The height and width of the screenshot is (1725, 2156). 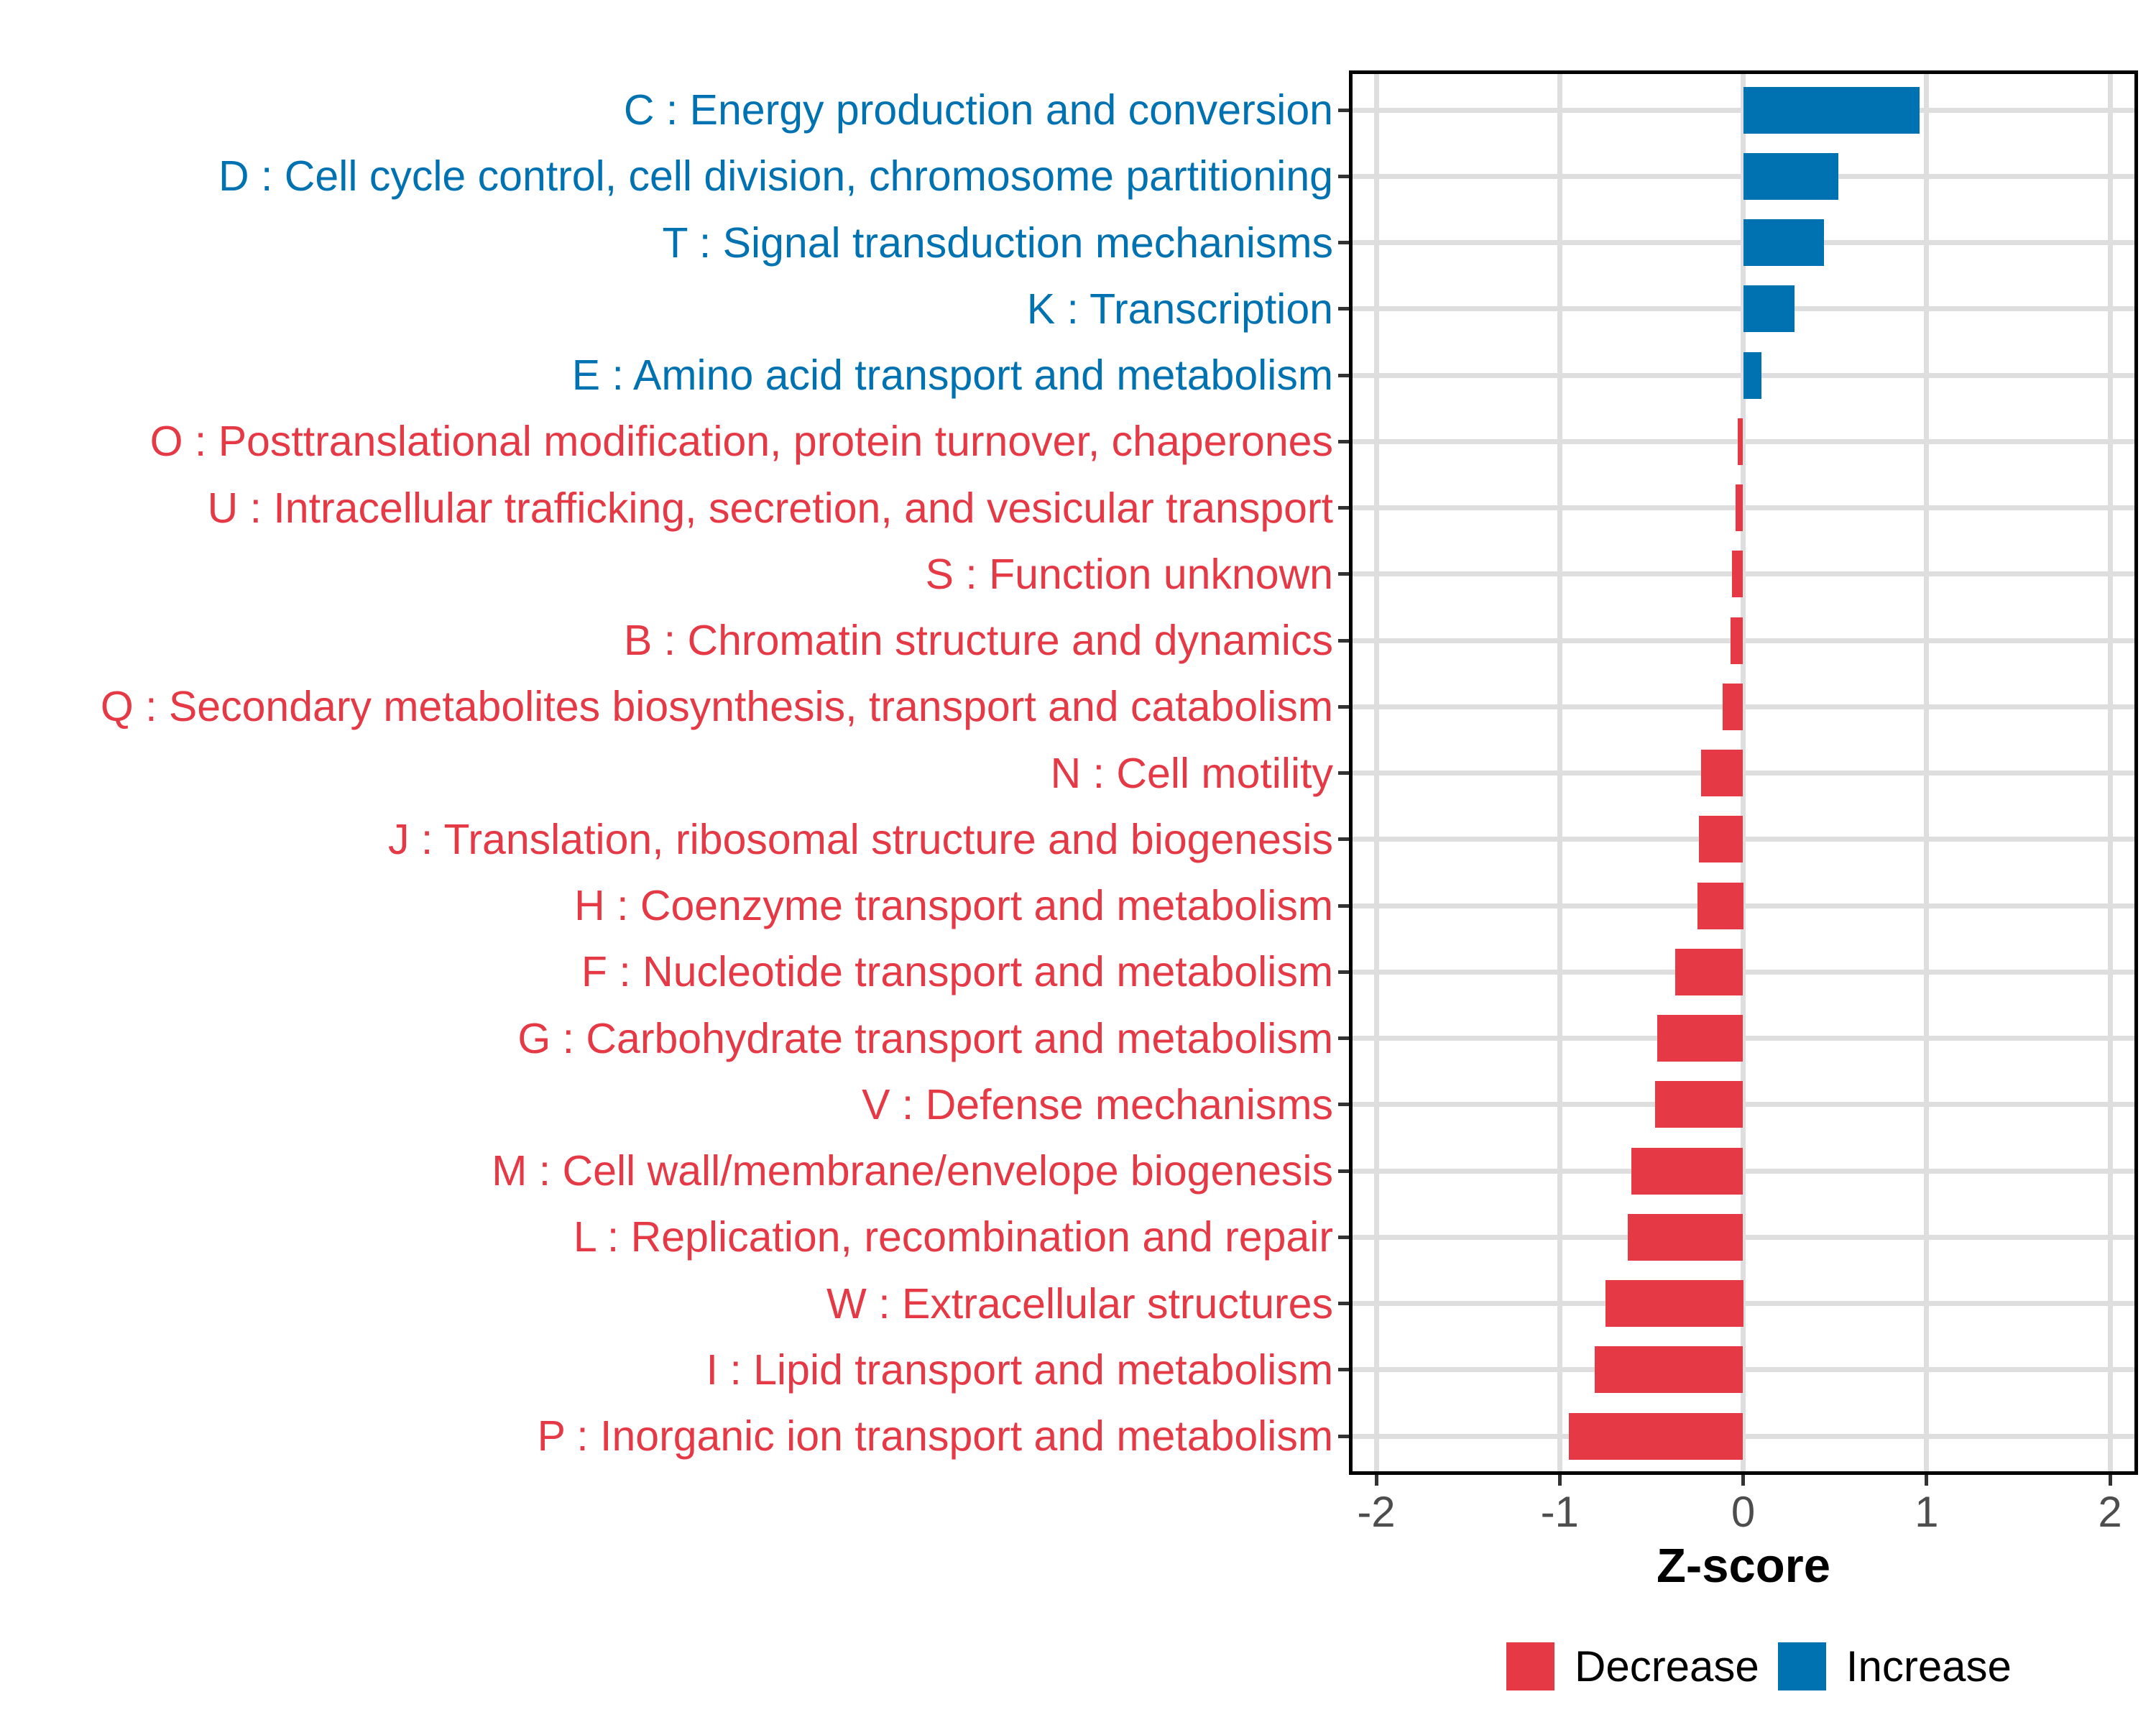 I want to click on category-label-I: I : Lipid transport and metabolism, so click(x=1020, y=1370).